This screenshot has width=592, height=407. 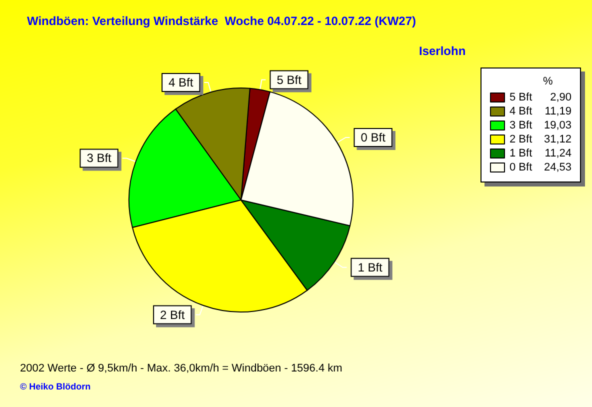 I want to click on legend-label: 5 Bft, so click(x=521, y=98).